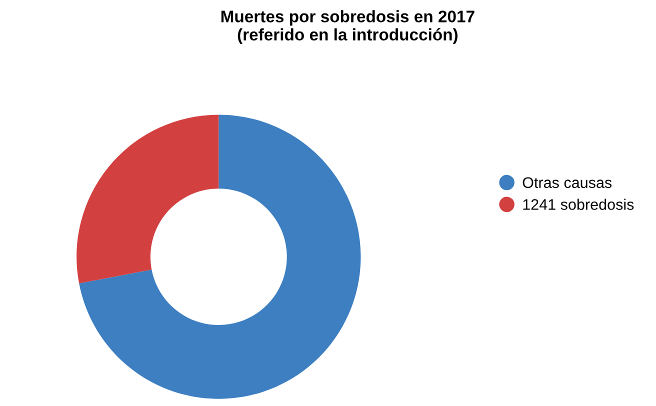 The height and width of the screenshot is (406, 656). What do you see at coordinates (578, 204) in the screenshot?
I see `legend-label: 1241 sobredosis` at bounding box center [578, 204].